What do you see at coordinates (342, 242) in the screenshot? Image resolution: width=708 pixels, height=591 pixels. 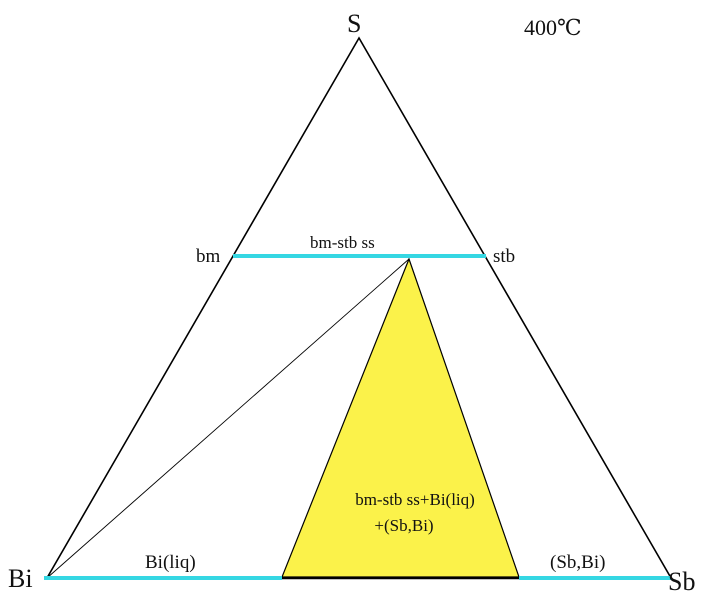 I see `phase-label-bm-stb-ss: bm-stb ss` at bounding box center [342, 242].